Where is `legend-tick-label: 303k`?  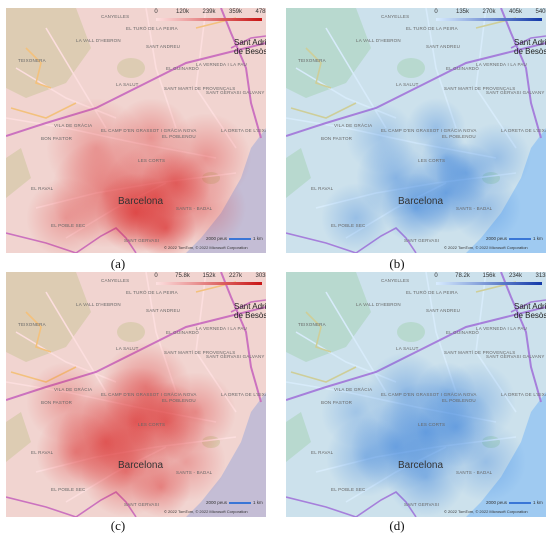
legend-tick-label: 303k is located at coordinates (260, 276).